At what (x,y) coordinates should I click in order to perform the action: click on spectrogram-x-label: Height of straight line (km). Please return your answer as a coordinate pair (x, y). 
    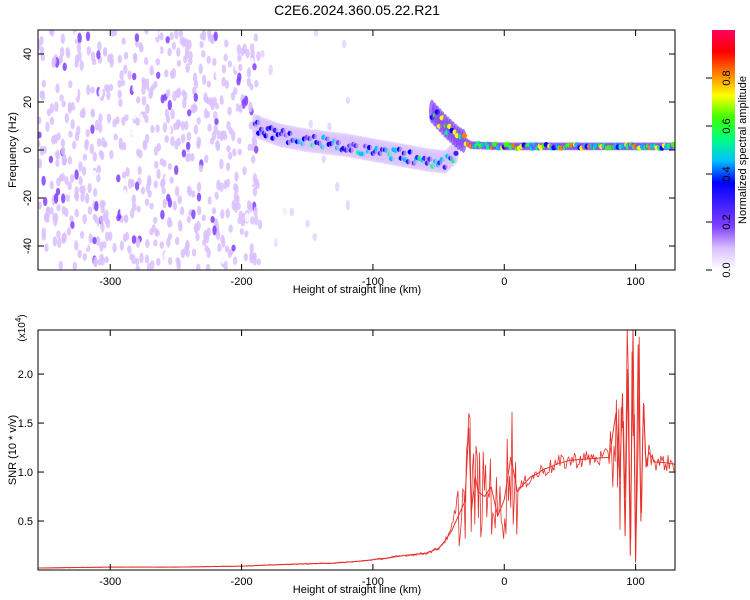
    Looking at the image, I should click on (357, 290).